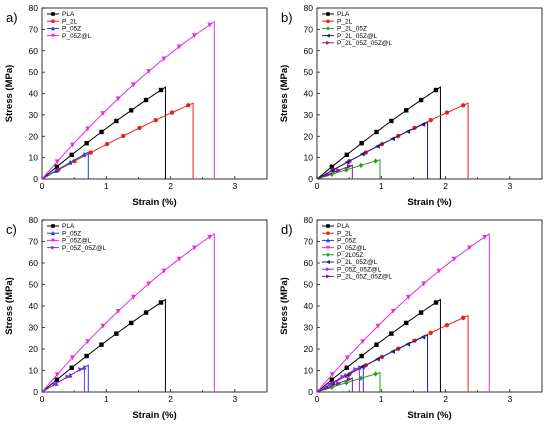 The height and width of the screenshot is (425, 550). Describe the element at coordinates (287, 229) in the screenshot. I see `panel-label: d)` at that location.